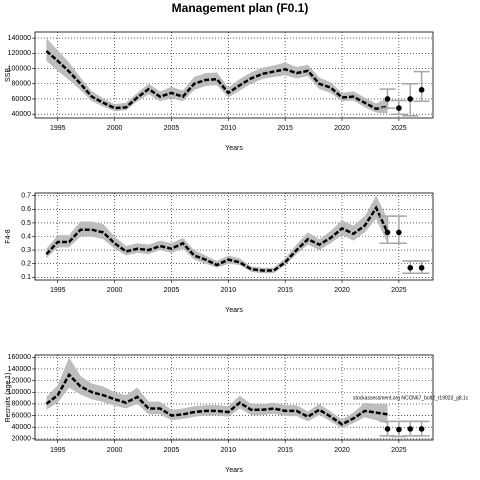 The height and width of the screenshot is (480, 480). What do you see at coordinates (26, 223) in the screenshot?
I see `y-tick-label: 0.5` at bounding box center [26, 223].